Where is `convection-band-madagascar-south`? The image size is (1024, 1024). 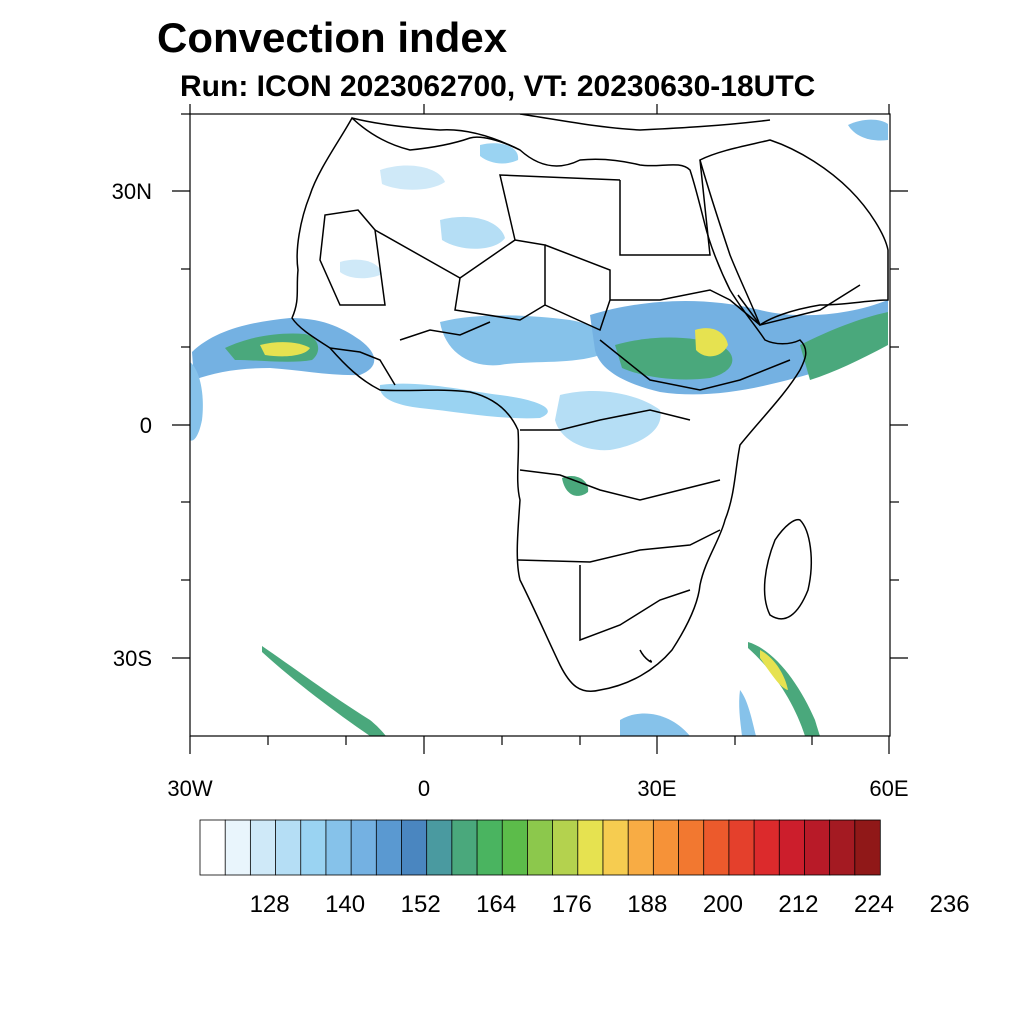
convection-band-madagascar-south is located at coordinates (747, 713).